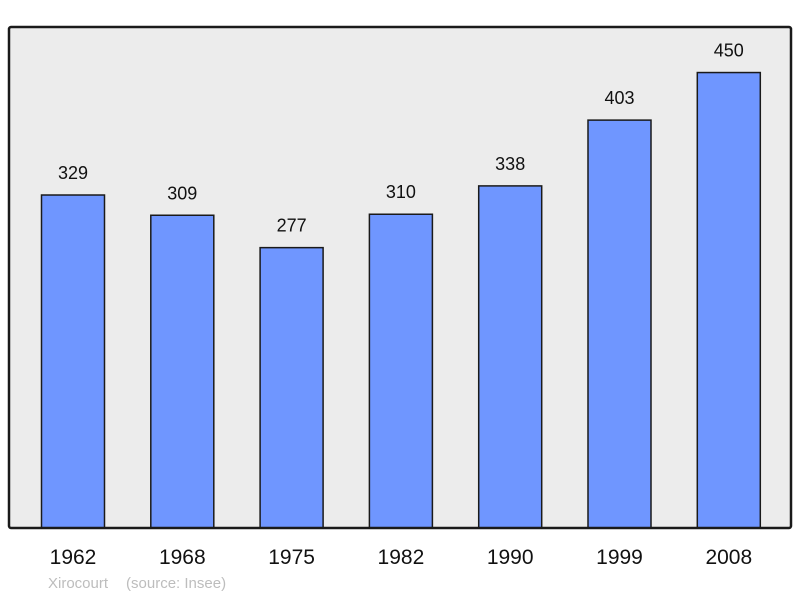  Describe the element at coordinates (729, 51) in the screenshot. I see `data-label-2008: 450` at that location.